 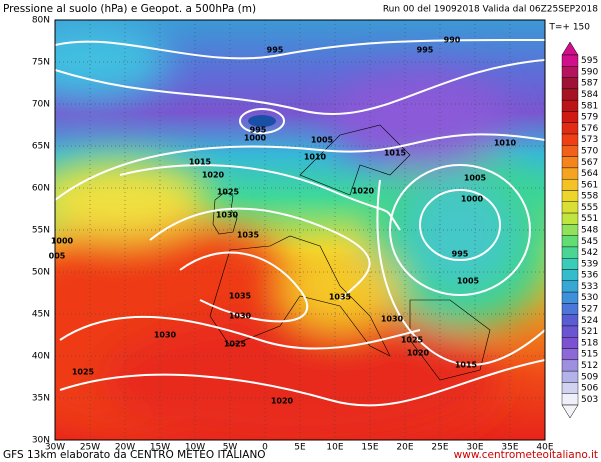 I want to click on colorbar-label: 542, so click(x=589, y=253).